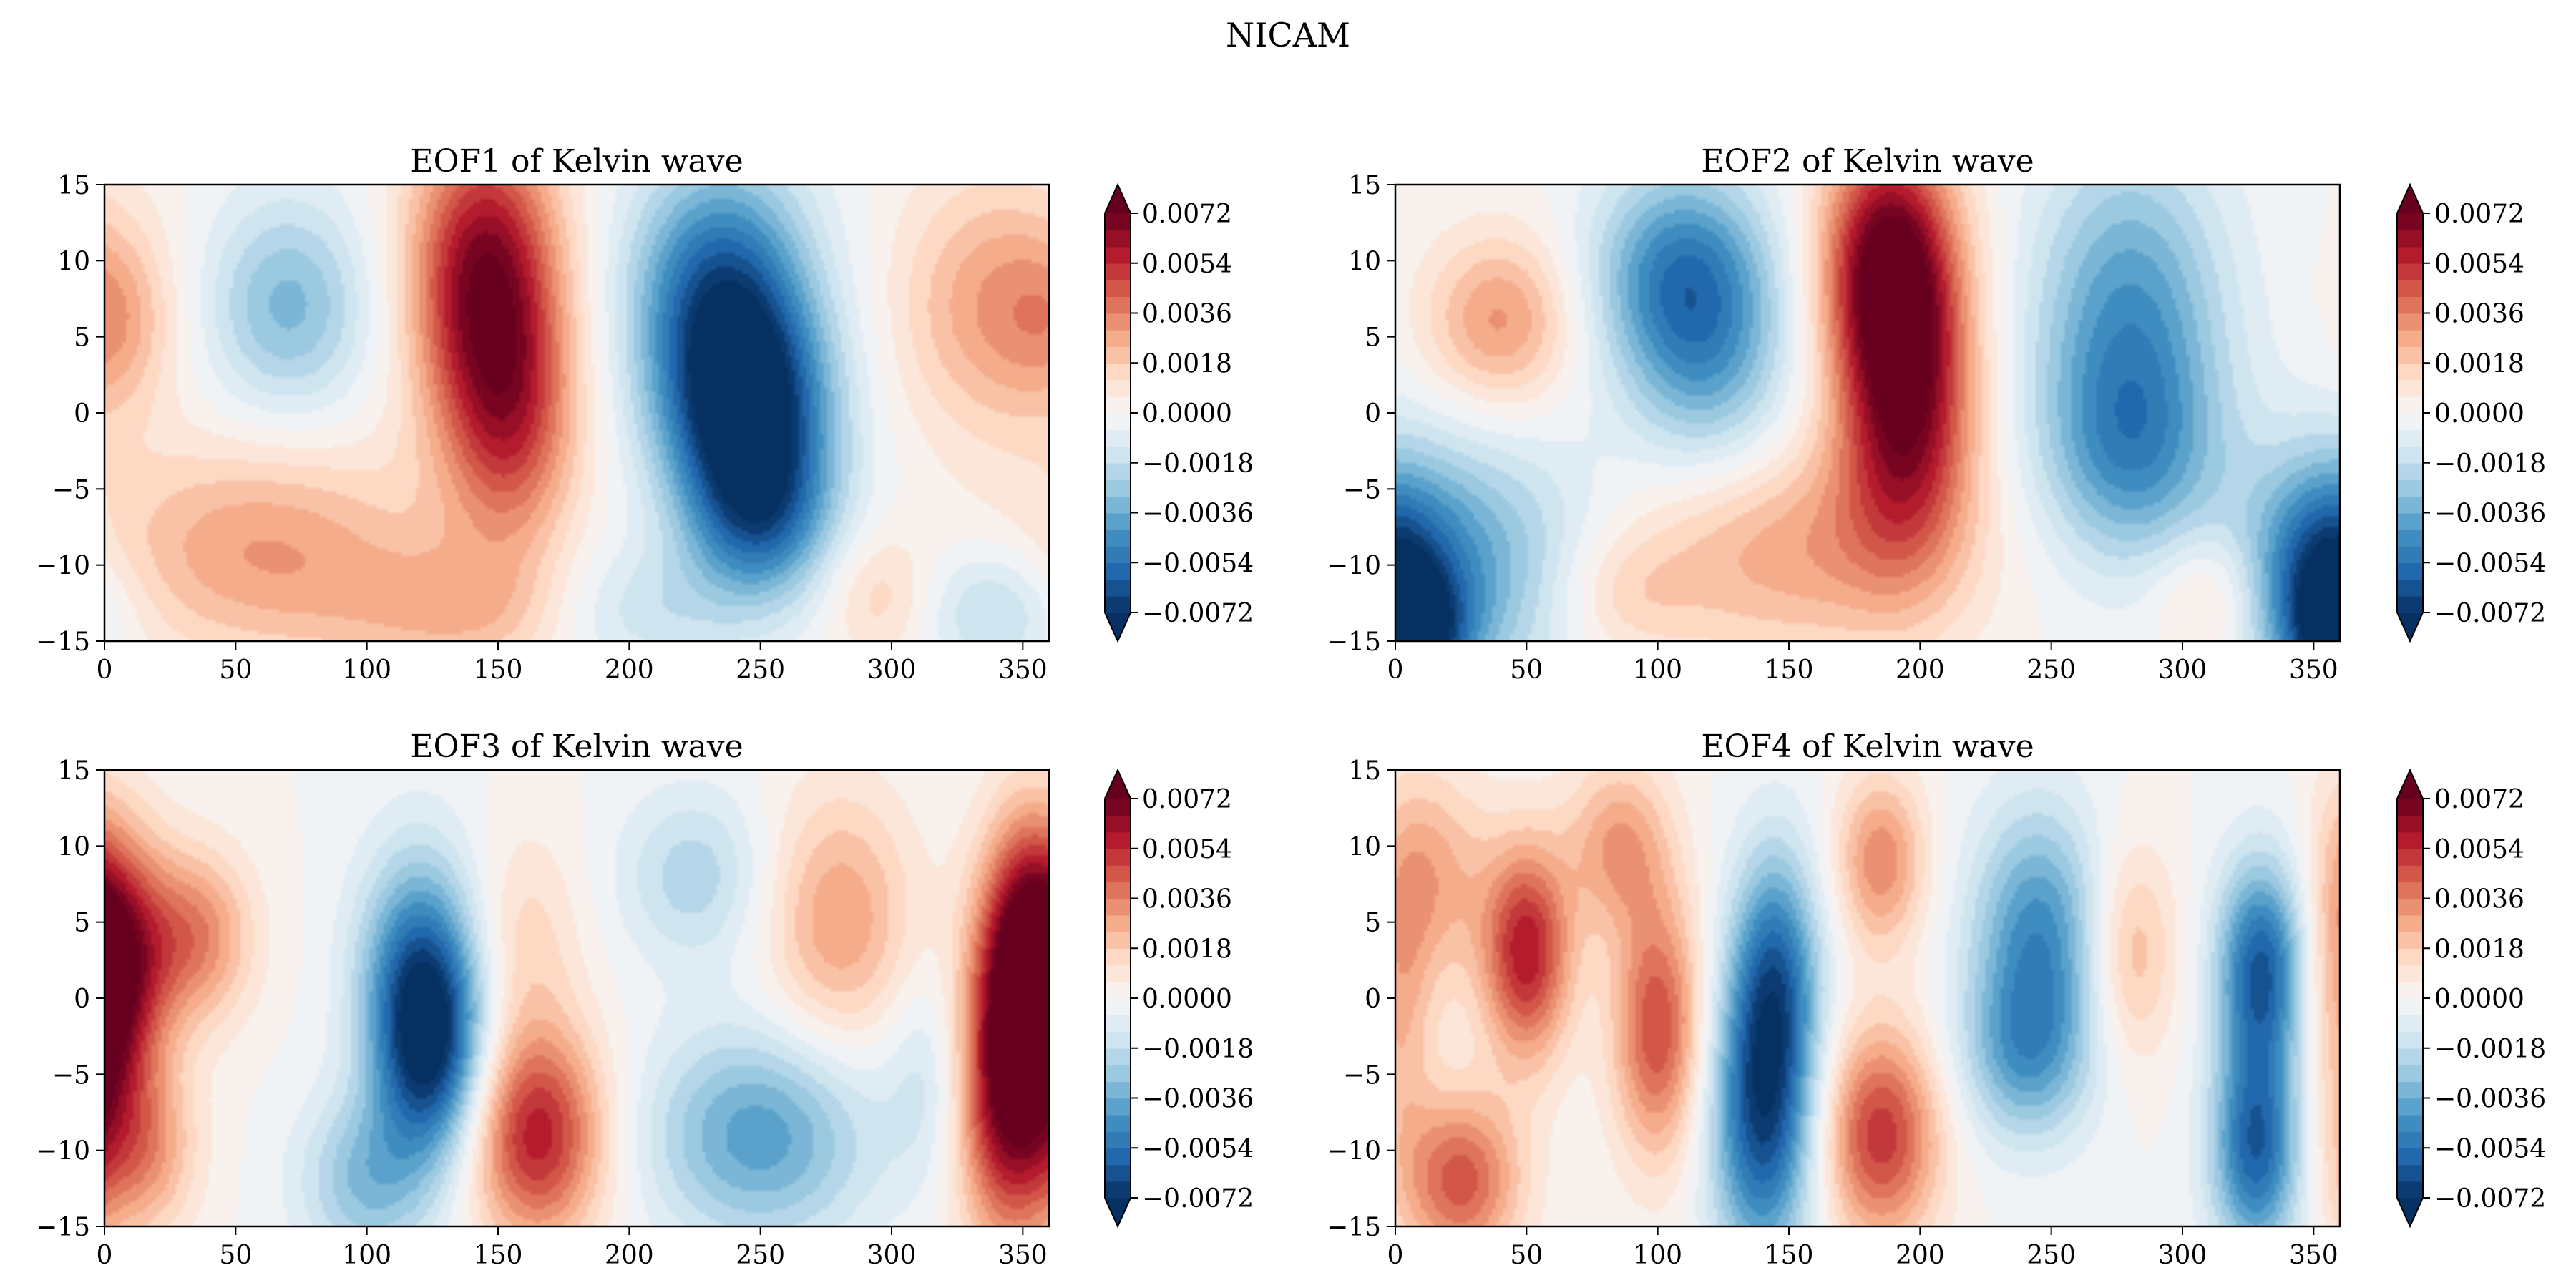 The image size is (2576, 1288). Describe the element at coordinates (73, 185) in the screenshot. I see `y-tick-label: 15` at that location.